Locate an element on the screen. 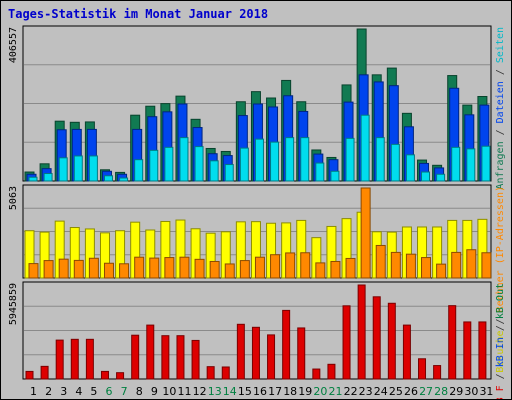  legend-middle: Besuche / Rechner (IP-Adressen) is located at coordinates (500, 279).